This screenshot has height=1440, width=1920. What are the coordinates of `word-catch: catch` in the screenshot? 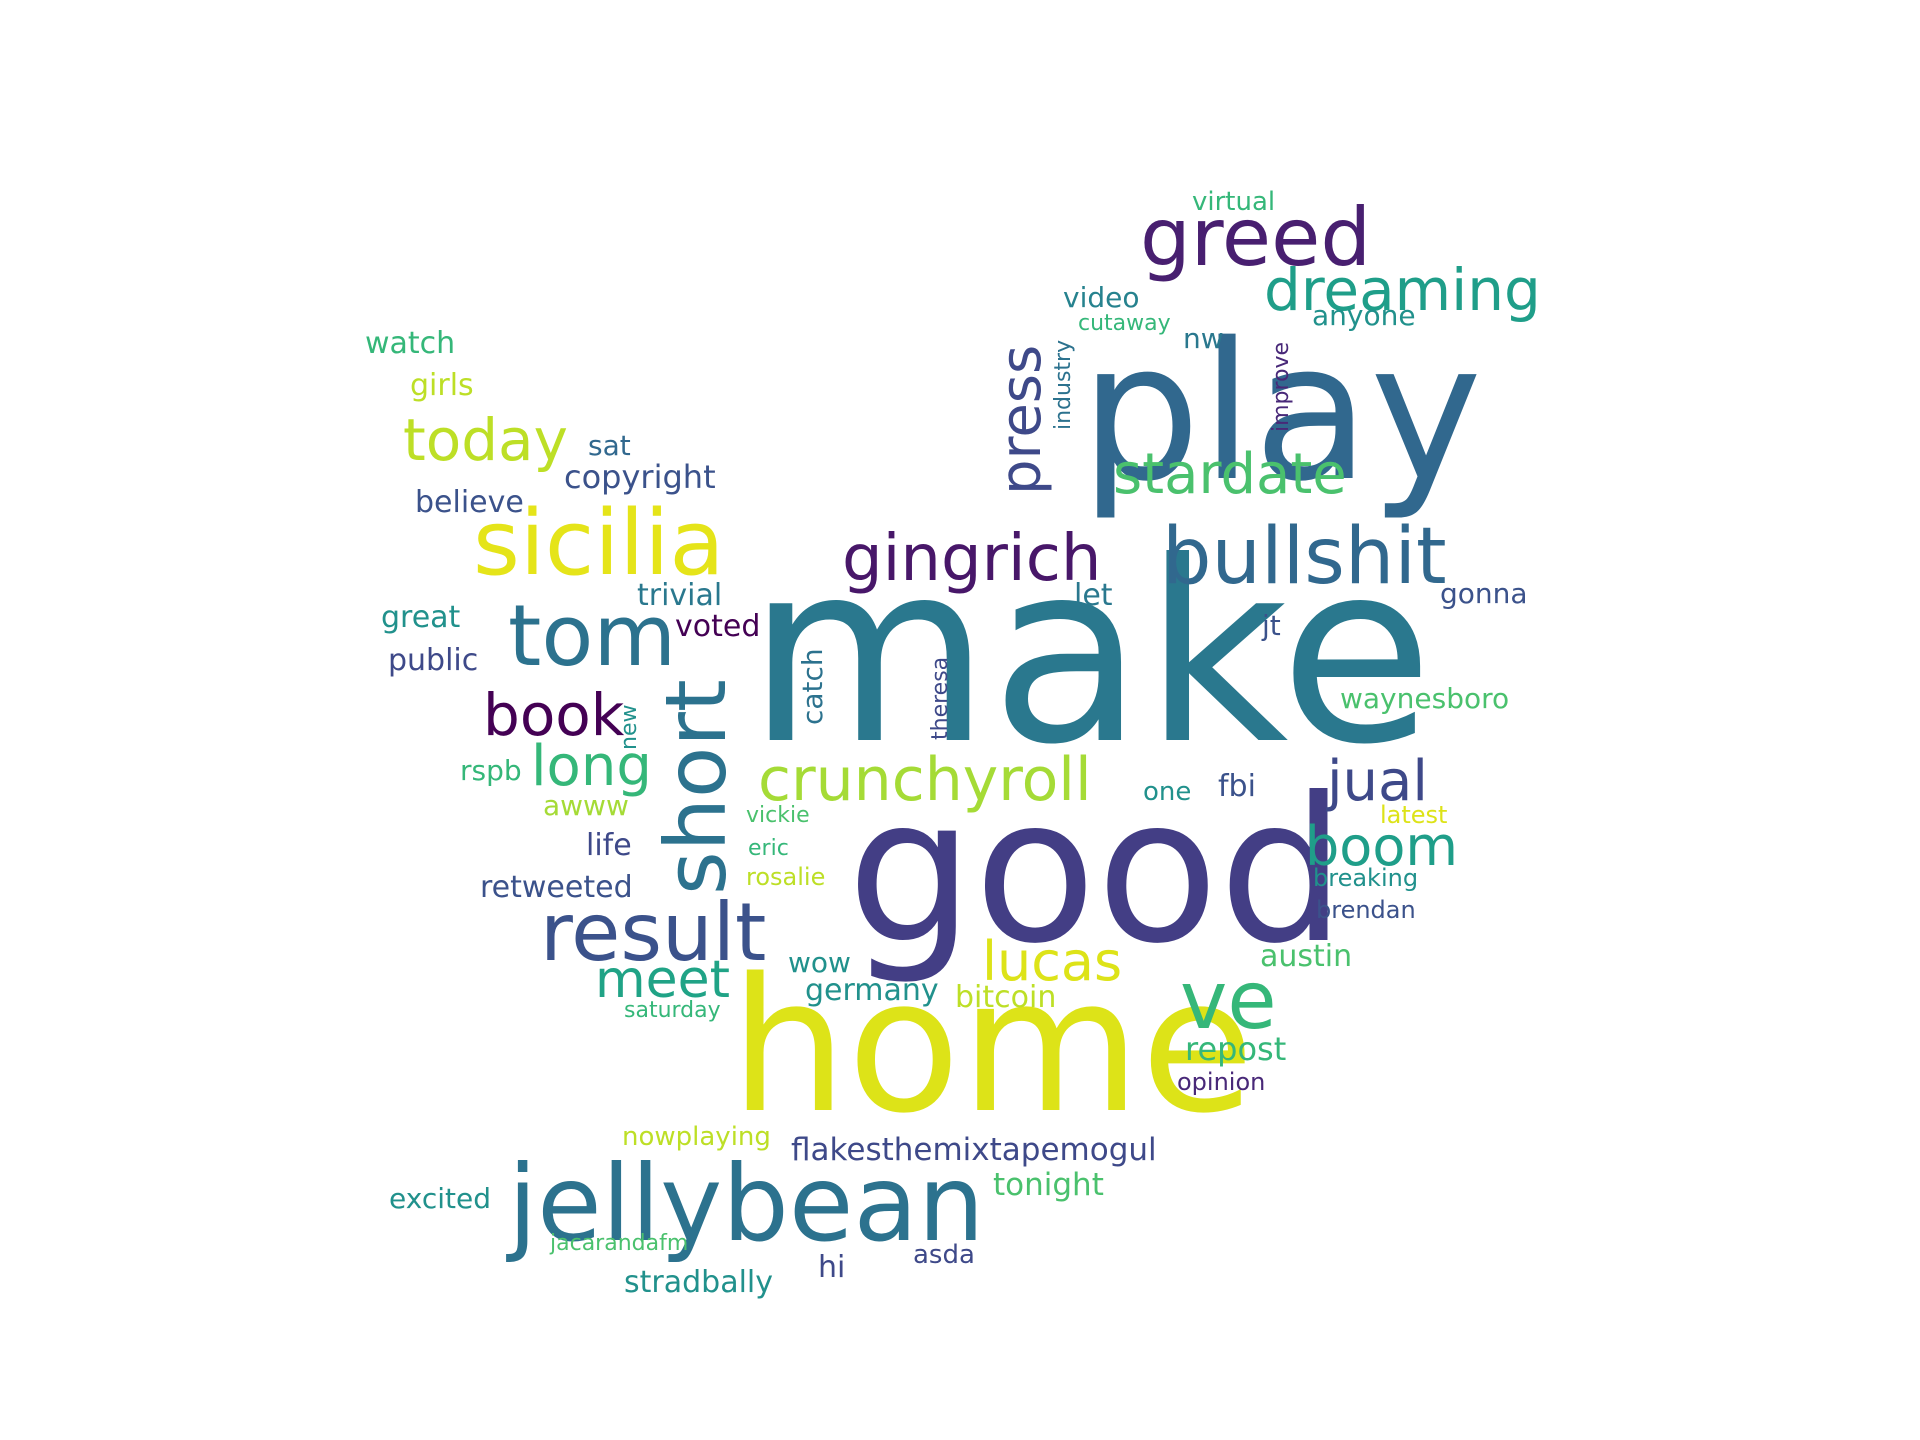 It's located at (812, 686).